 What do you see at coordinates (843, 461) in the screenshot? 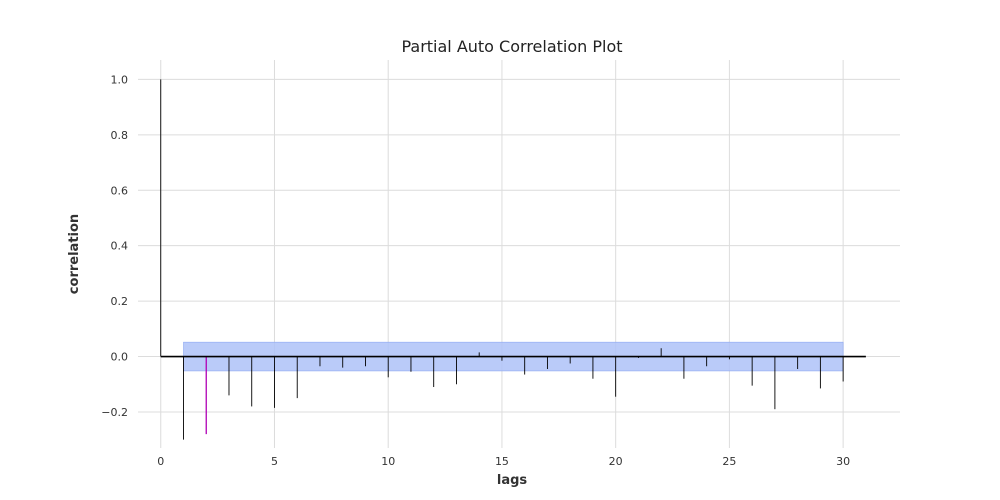
I see `x-tick-label: 30` at bounding box center [843, 461].